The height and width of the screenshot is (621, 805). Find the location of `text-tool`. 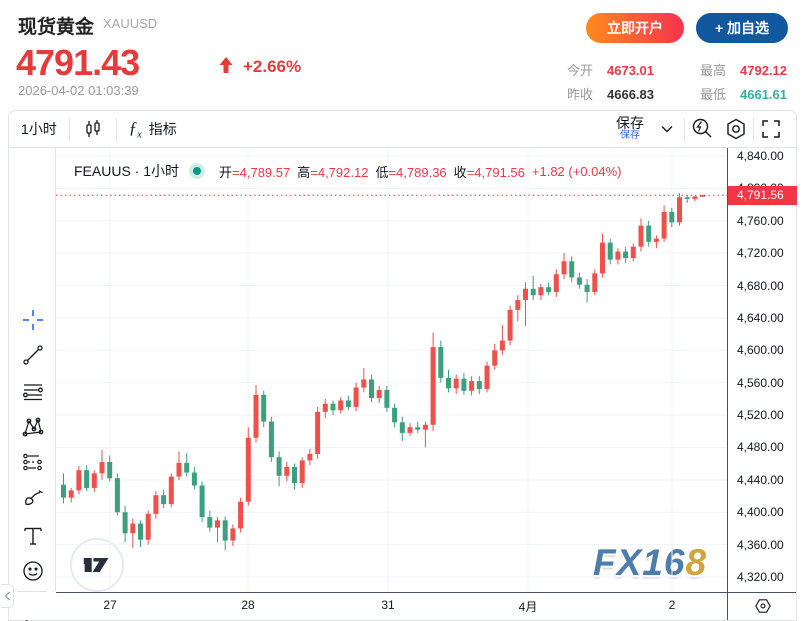

text-tool is located at coordinates (33, 536).